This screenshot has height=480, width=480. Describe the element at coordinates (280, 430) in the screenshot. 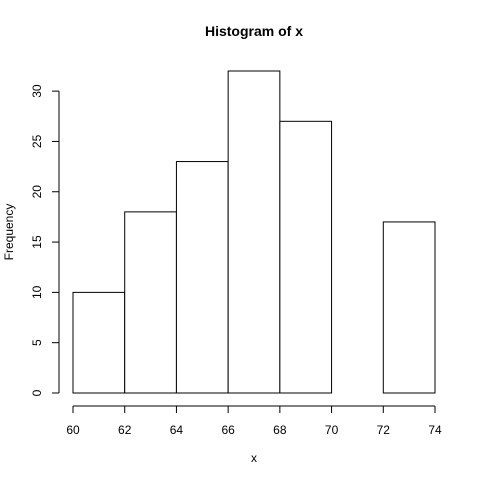

I see `x-tick-label-68: 68` at that location.